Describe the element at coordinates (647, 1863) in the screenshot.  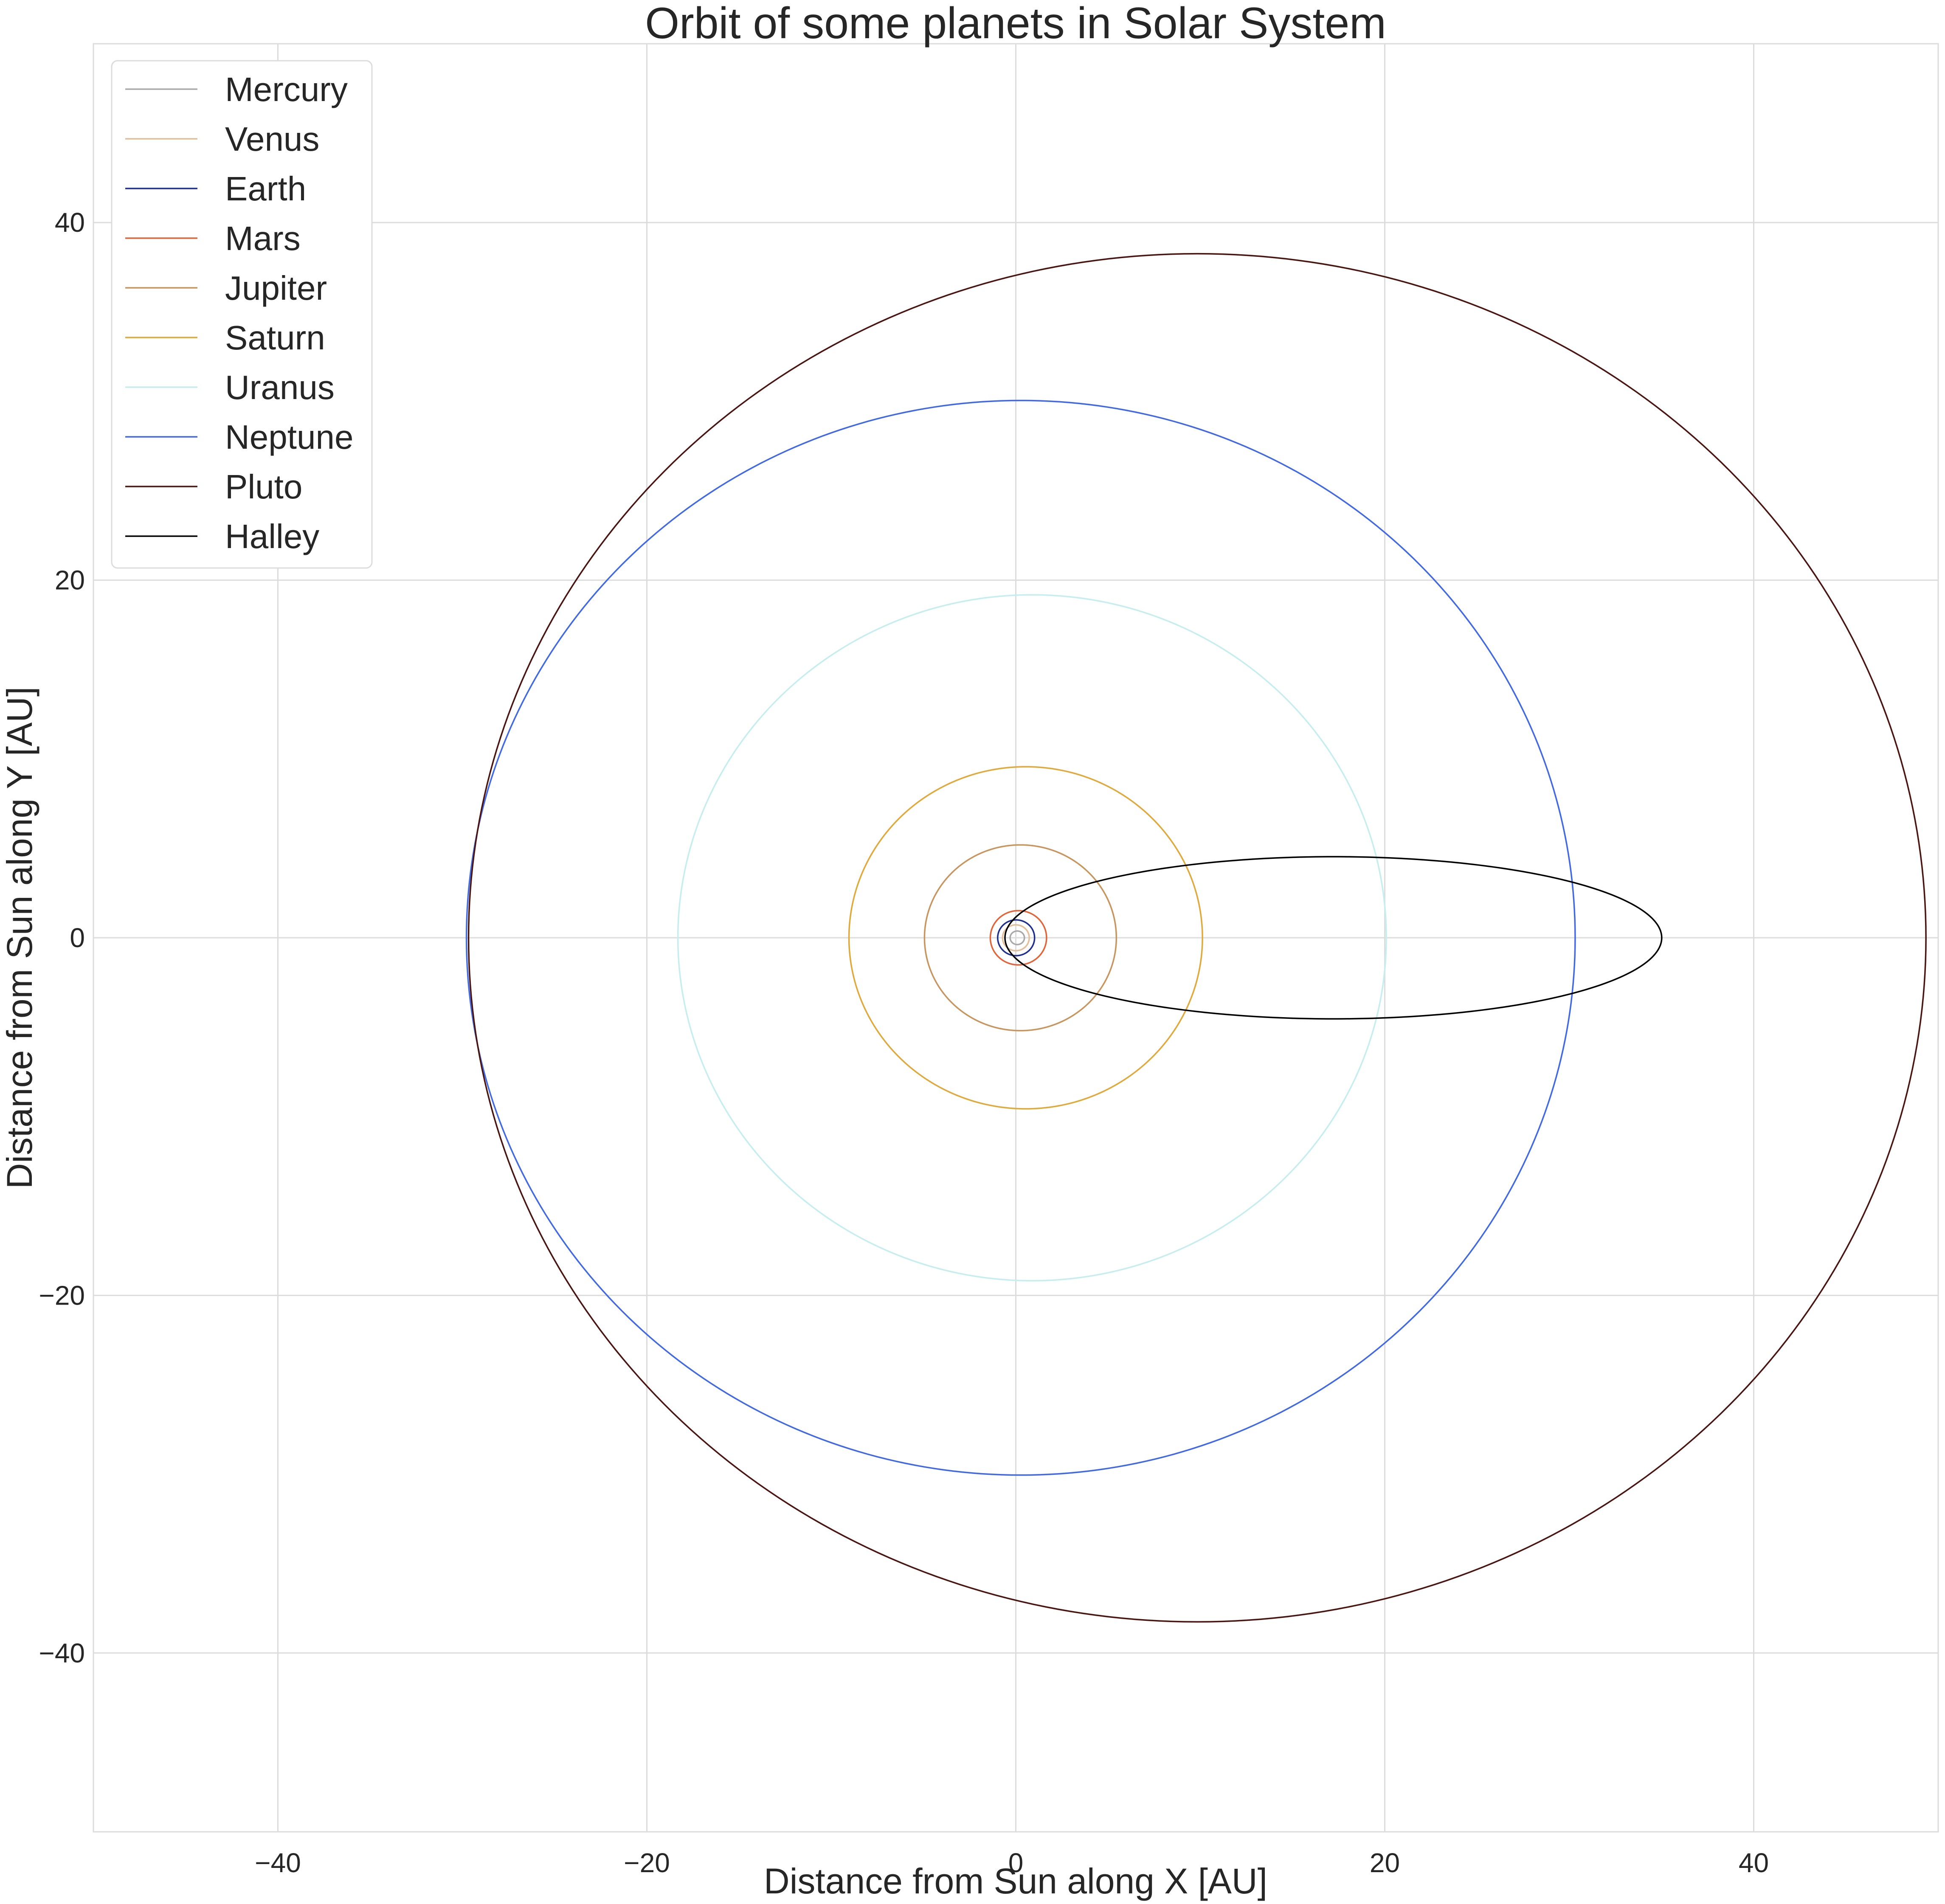
I see `x-tick-label: −20` at that location.